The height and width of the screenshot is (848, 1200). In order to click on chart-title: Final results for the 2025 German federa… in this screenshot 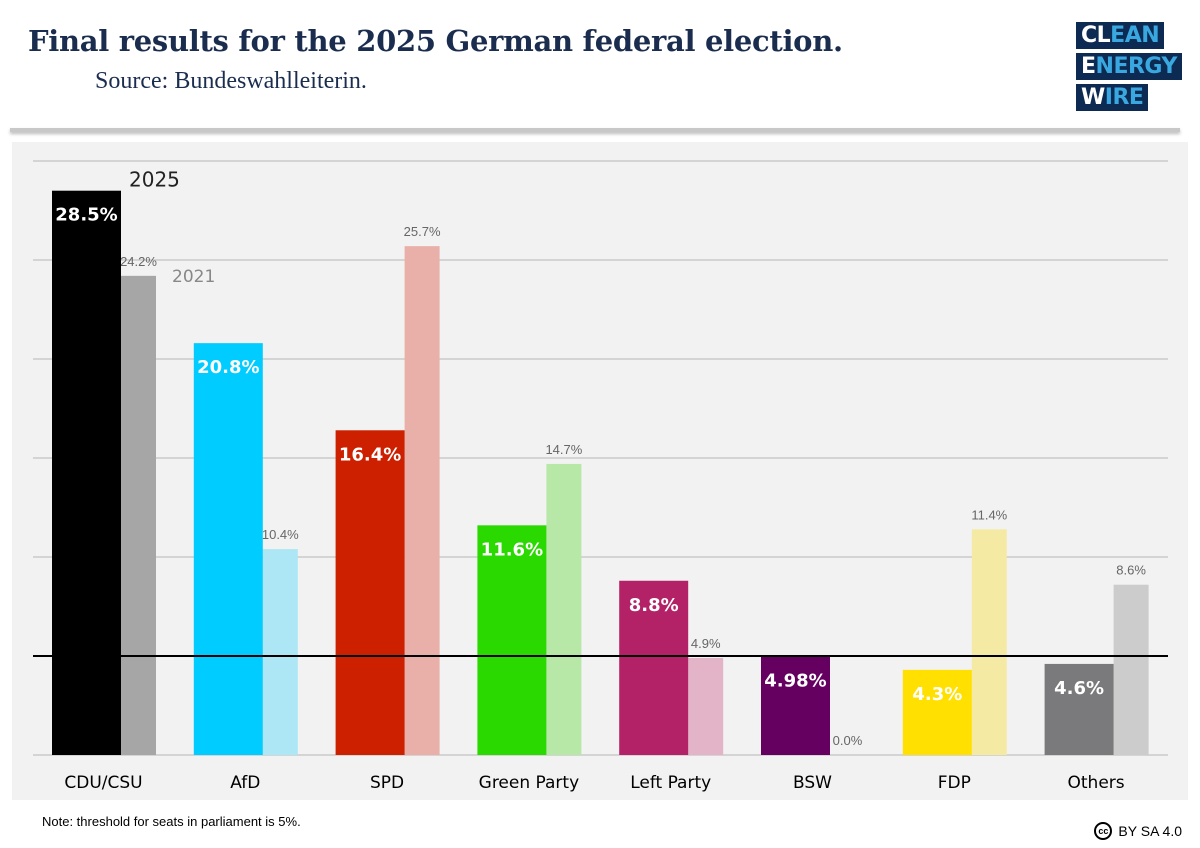, I will do `click(435, 41)`.